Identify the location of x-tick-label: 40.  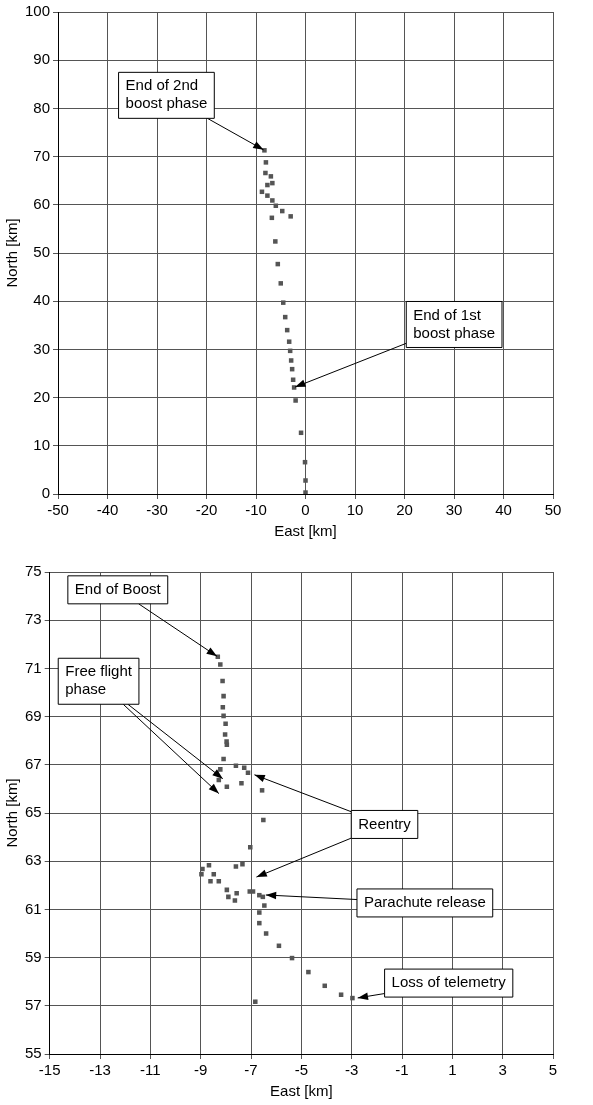
(503, 510).